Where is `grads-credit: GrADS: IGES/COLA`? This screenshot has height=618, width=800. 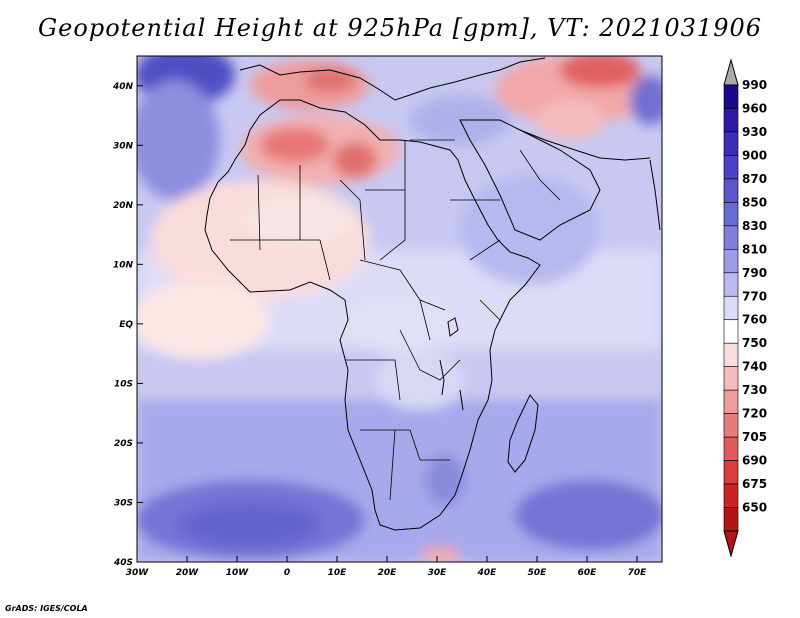 grads-credit: GrADS: IGES/COLA is located at coordinates (46, 608).